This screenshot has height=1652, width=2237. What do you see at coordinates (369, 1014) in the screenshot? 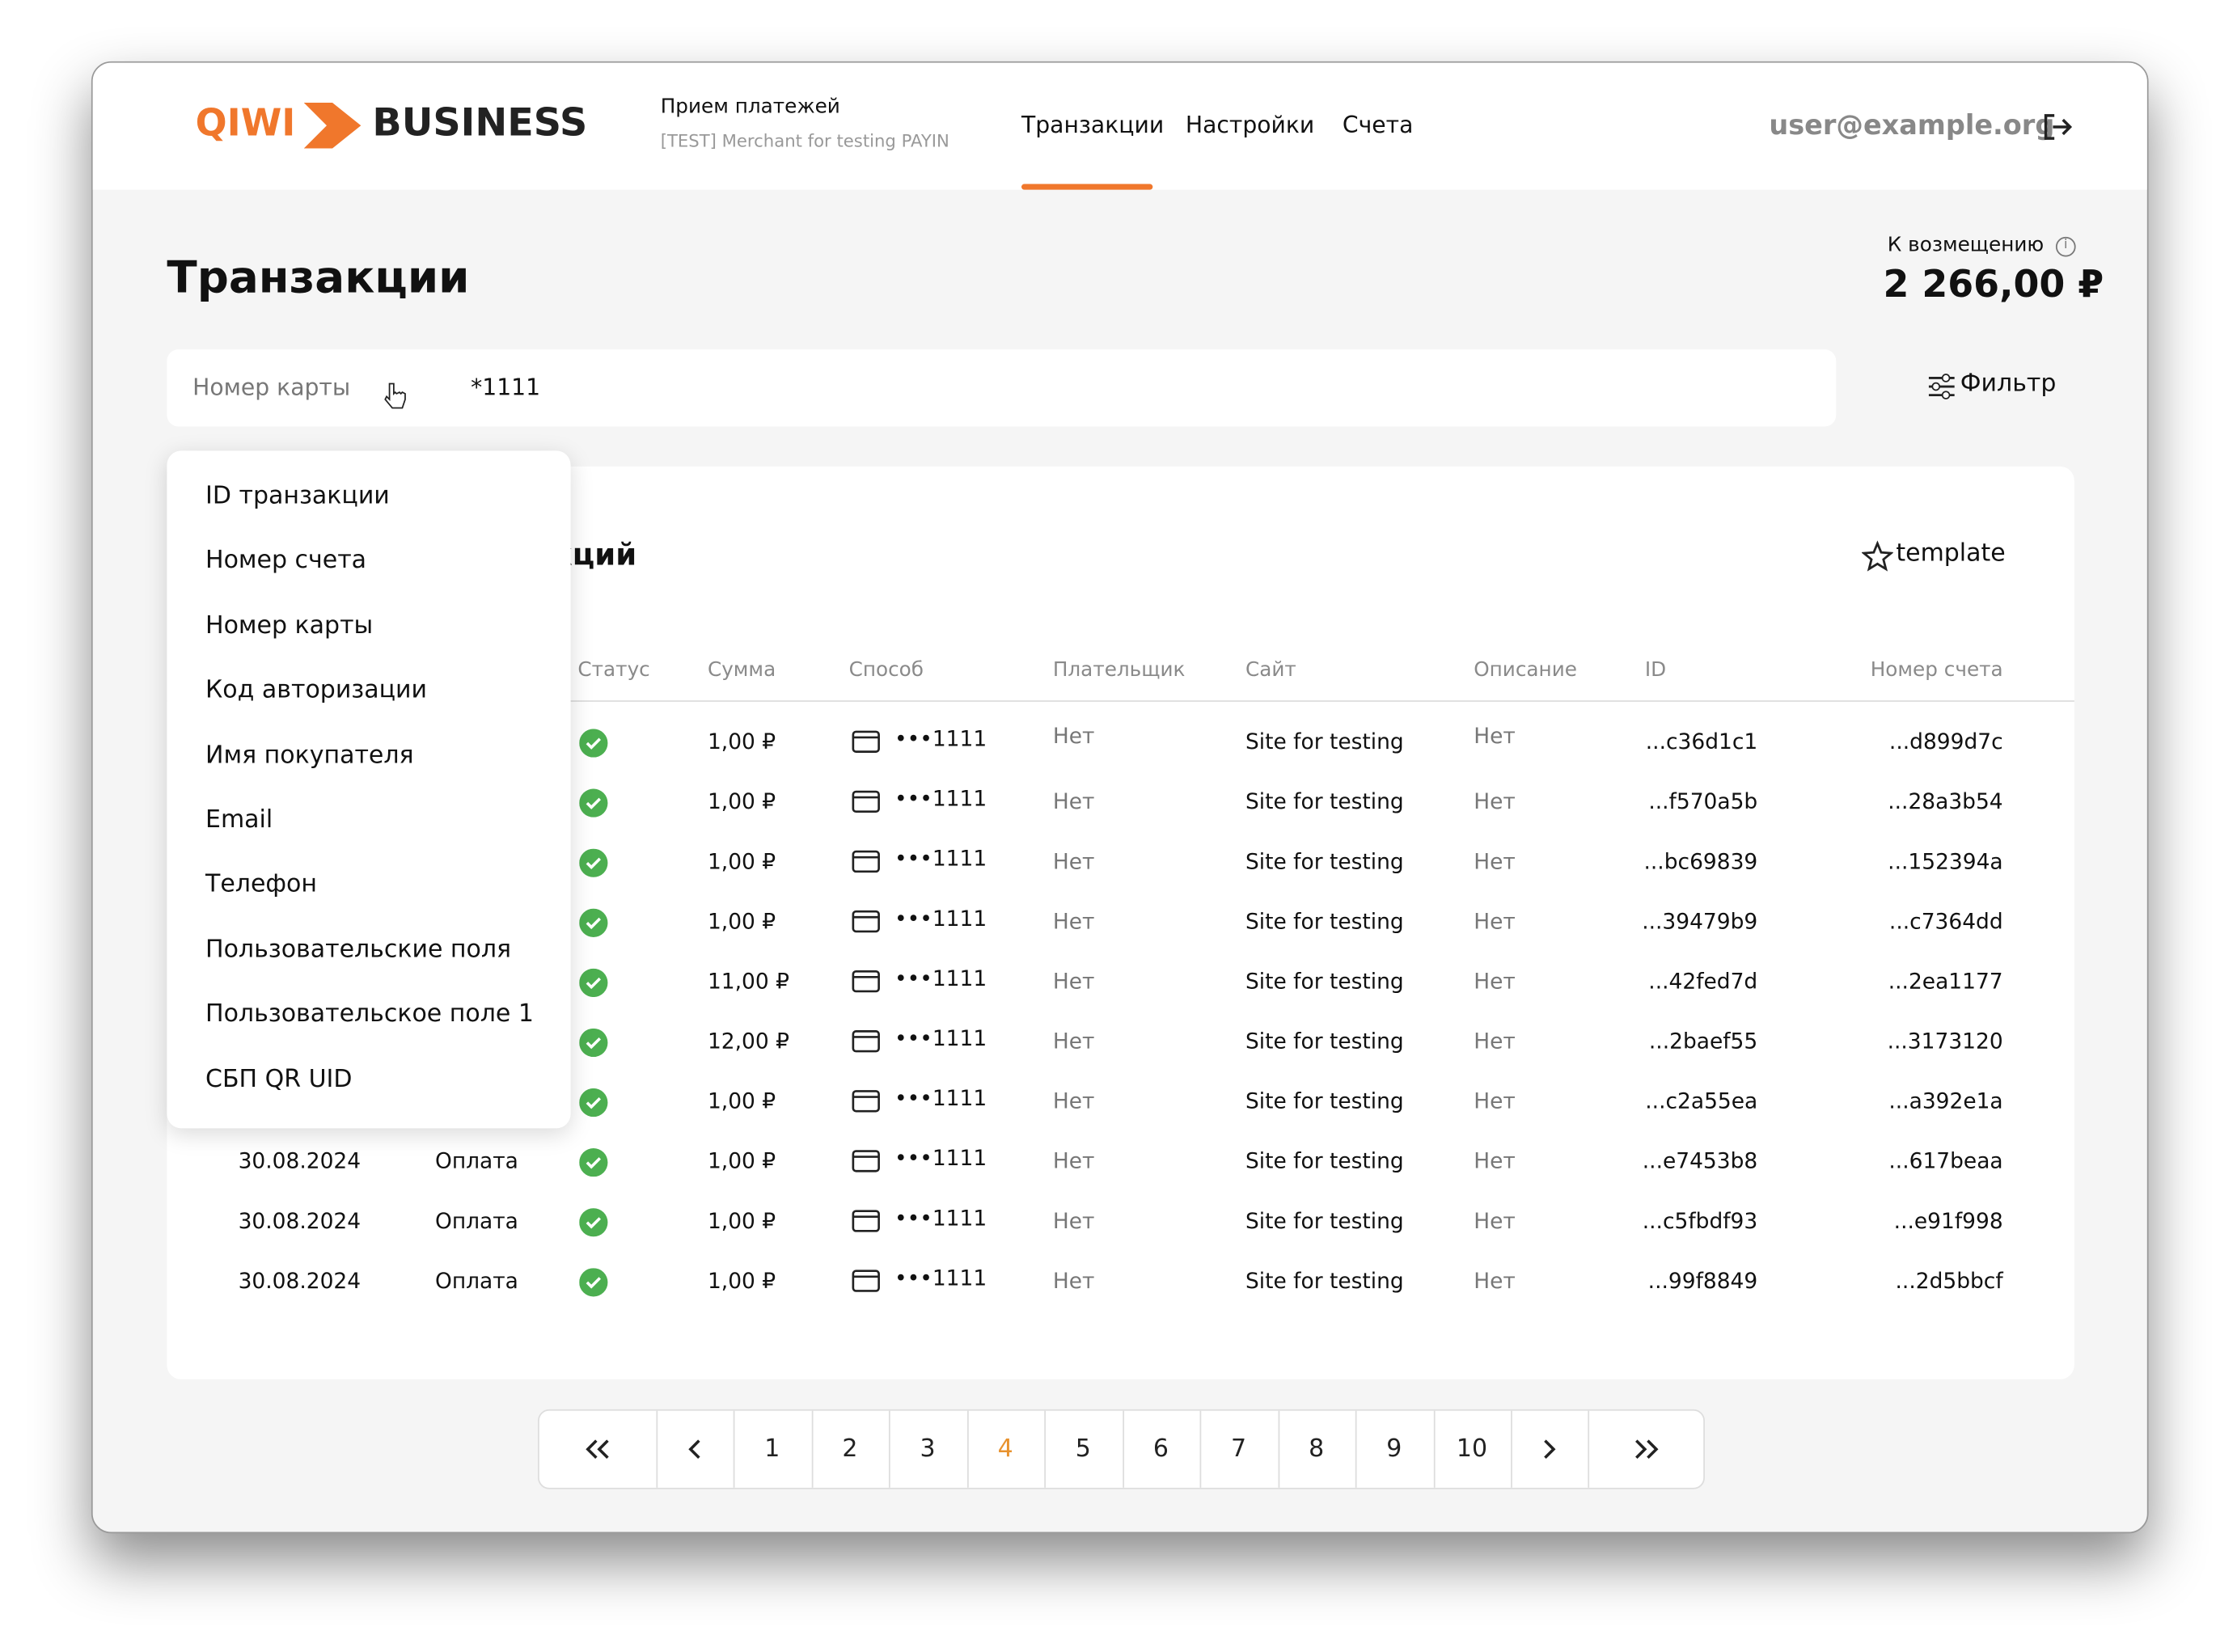
I see `dropdown-option: Пользовательское поле 1` at bounding box center [369, 1014].